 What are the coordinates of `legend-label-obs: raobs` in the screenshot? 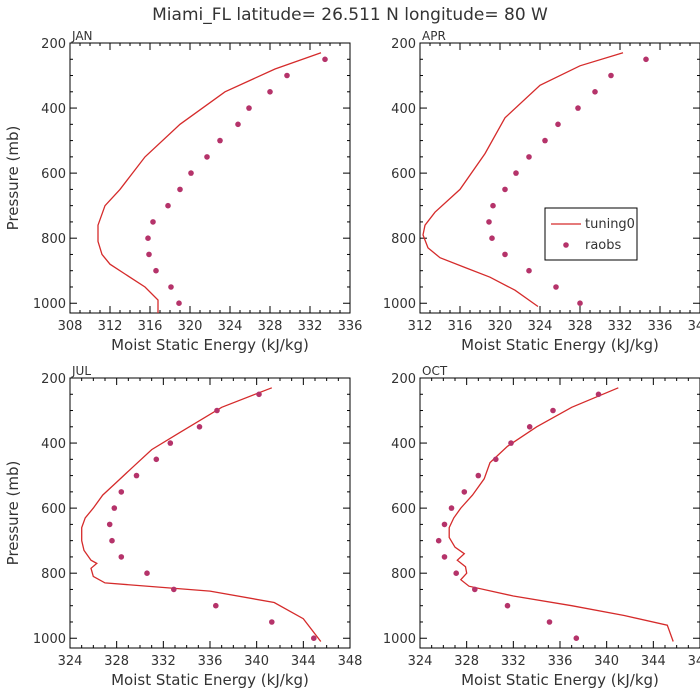 It's located at (603, 245).